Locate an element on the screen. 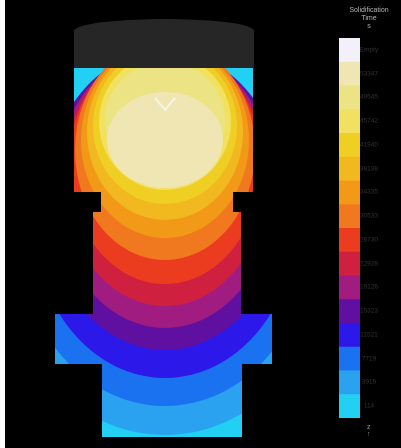 The height and width of the screenshot is (448, 401). axis-arrow-icon: ↑ is located at coordinates (369, 434).